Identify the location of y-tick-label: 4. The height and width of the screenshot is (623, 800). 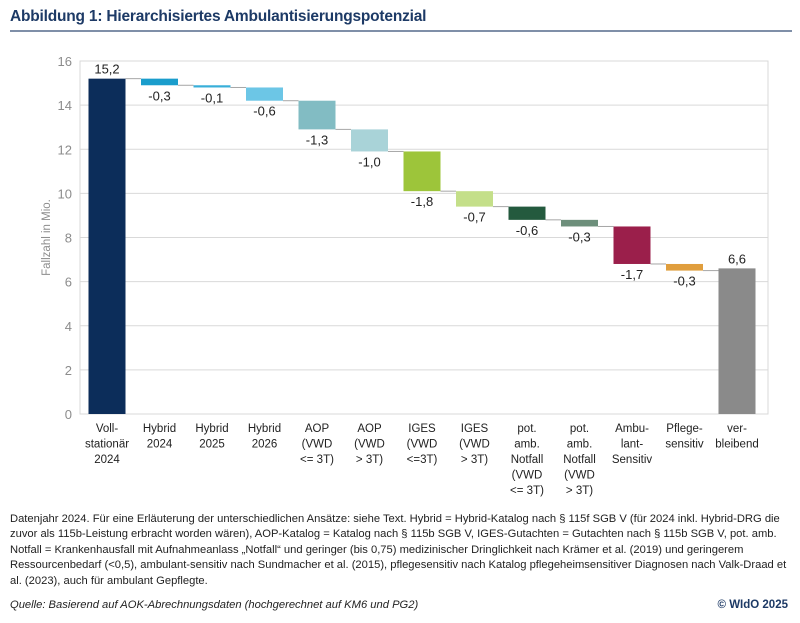
(68, 326).